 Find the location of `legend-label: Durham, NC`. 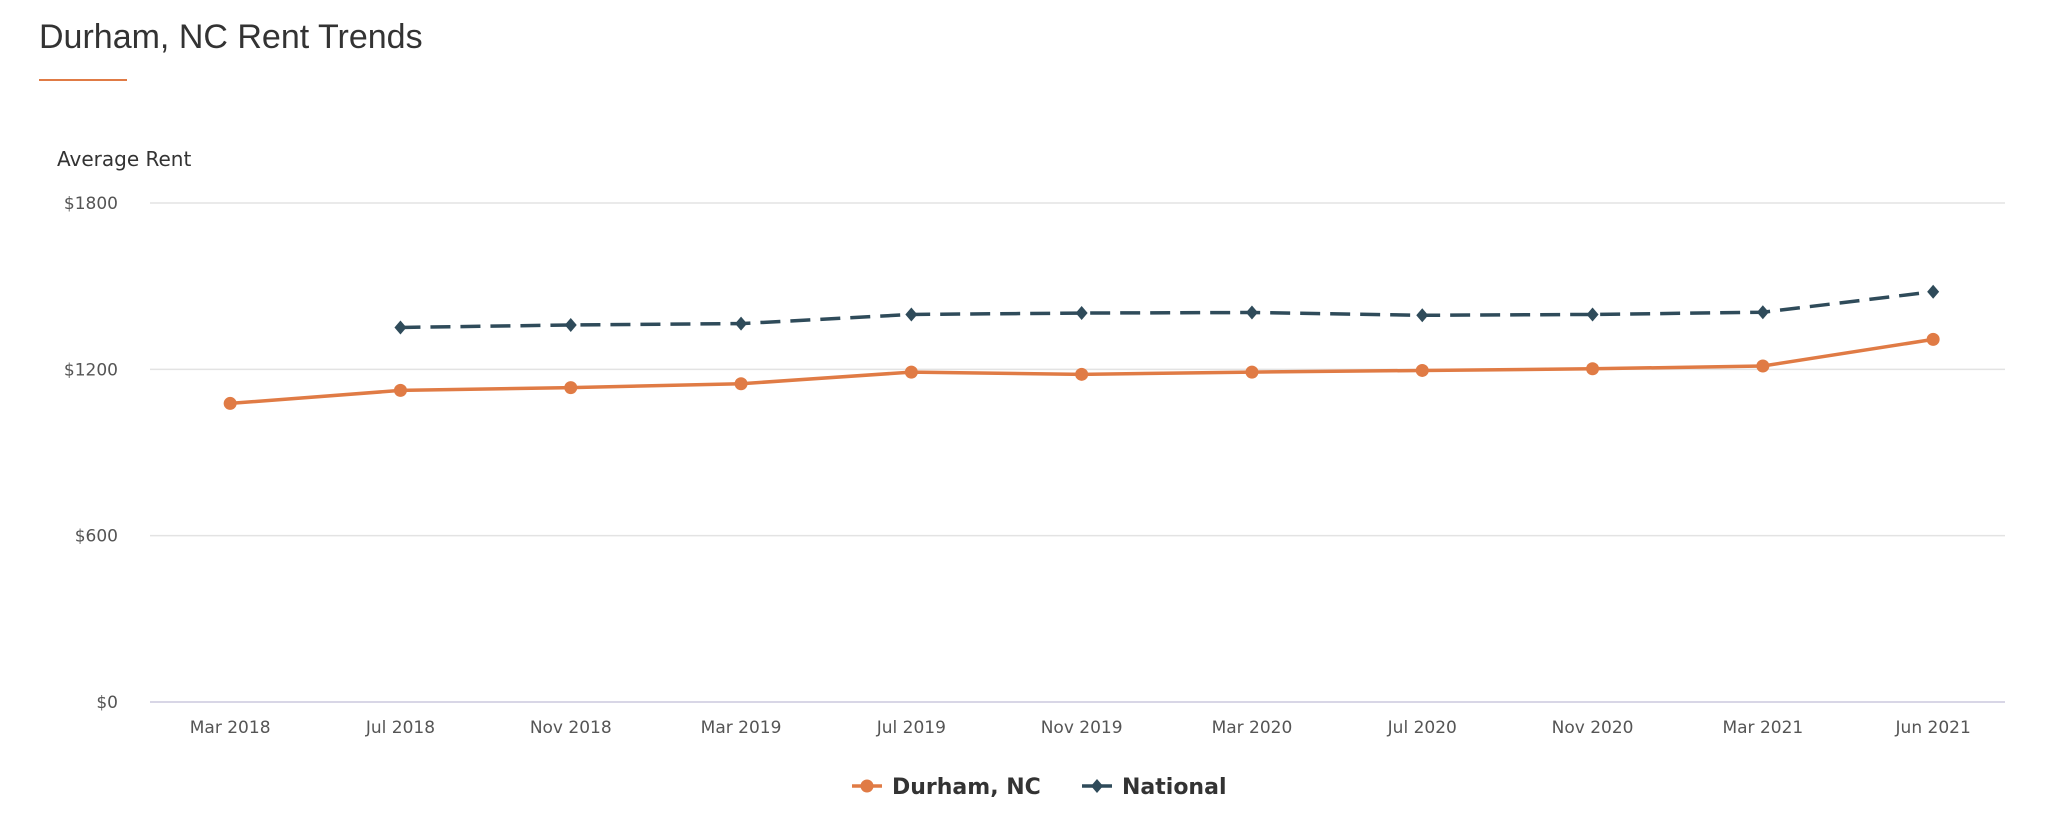

legend-label: Durham, NC is located at coordinates (966, 787).